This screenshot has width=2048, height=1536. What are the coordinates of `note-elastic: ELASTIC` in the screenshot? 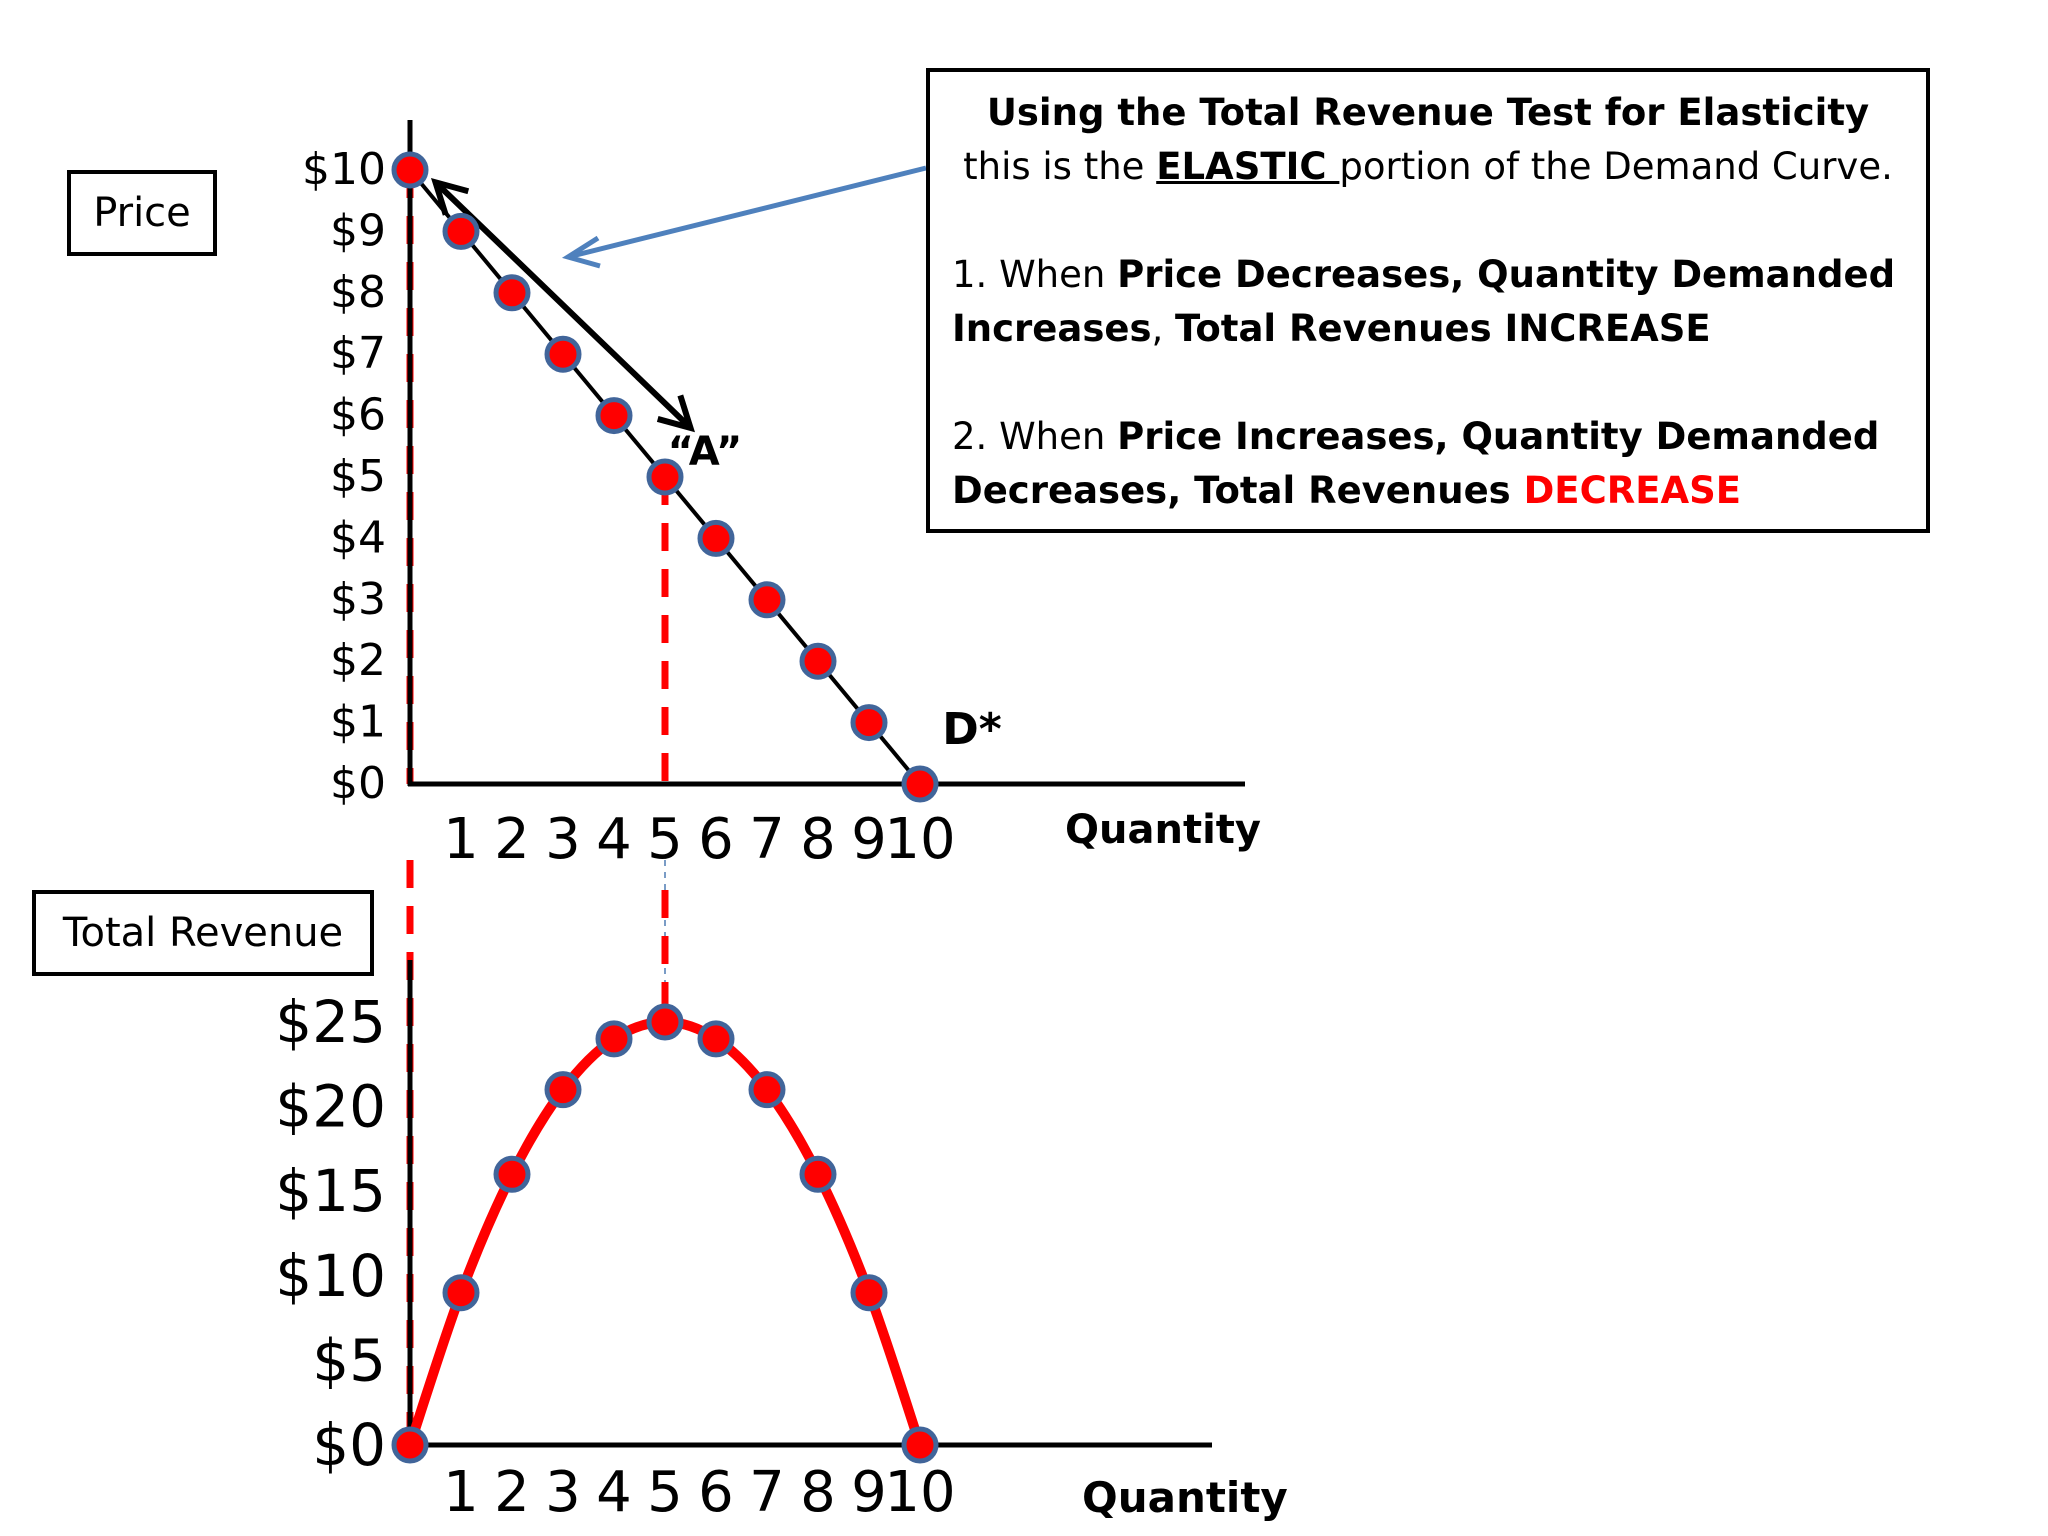 It's located at (1248, 166).